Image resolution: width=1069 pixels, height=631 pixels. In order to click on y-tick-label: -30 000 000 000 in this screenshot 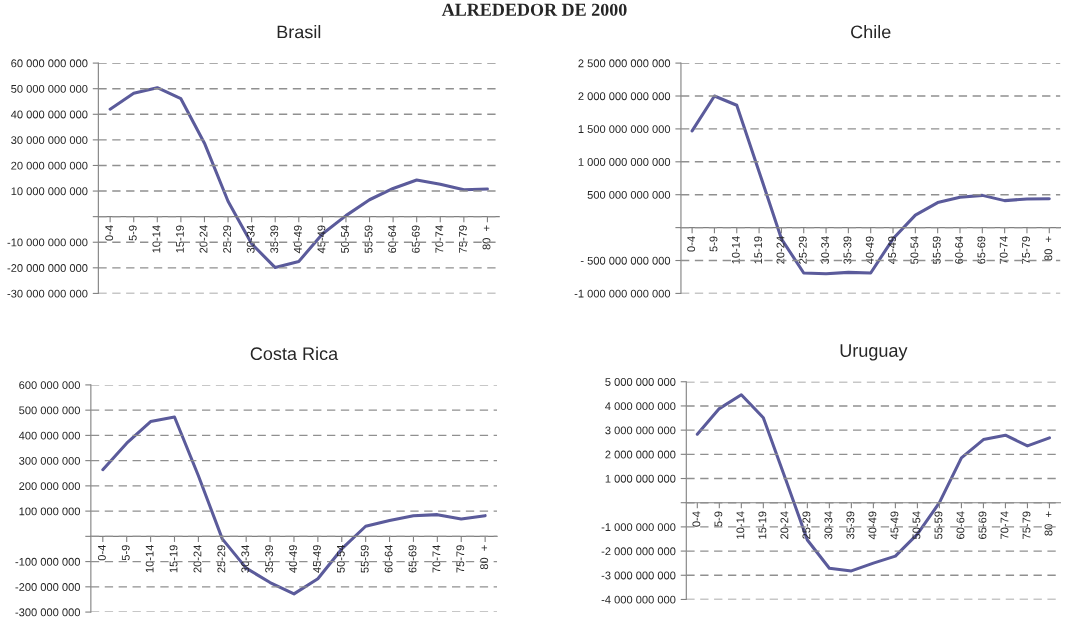, I will do `click(47, 293)`.